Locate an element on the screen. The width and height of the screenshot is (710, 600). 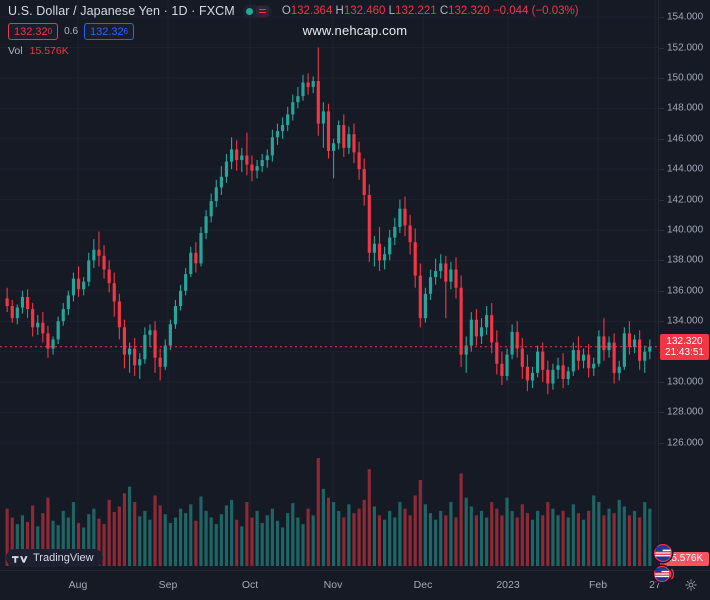
ohlc-o-value: 132.364 is located at coordinates (311, 11).